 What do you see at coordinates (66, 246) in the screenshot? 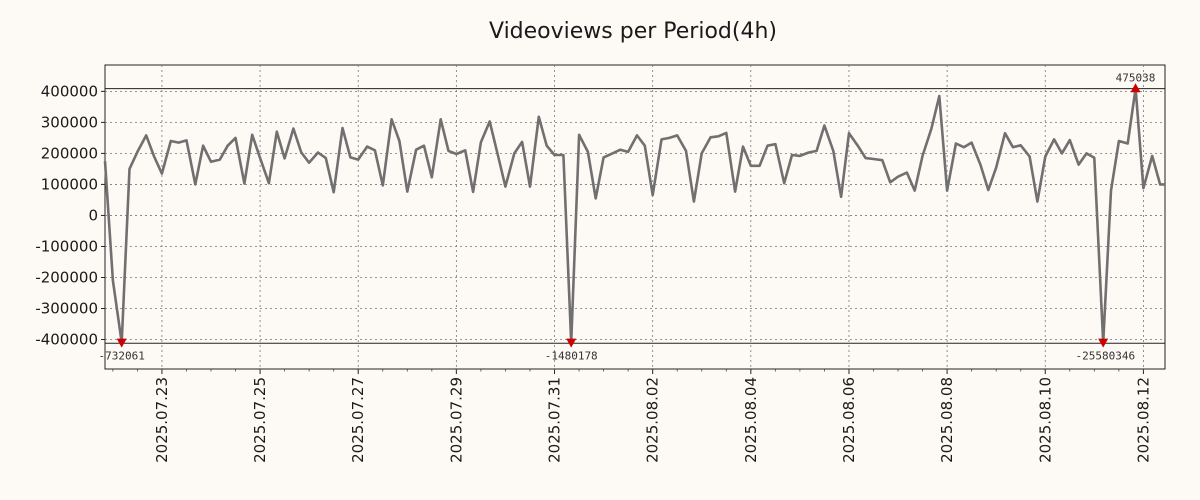
I see `y-tick-label: -100000` at bounding box center [66, 246].